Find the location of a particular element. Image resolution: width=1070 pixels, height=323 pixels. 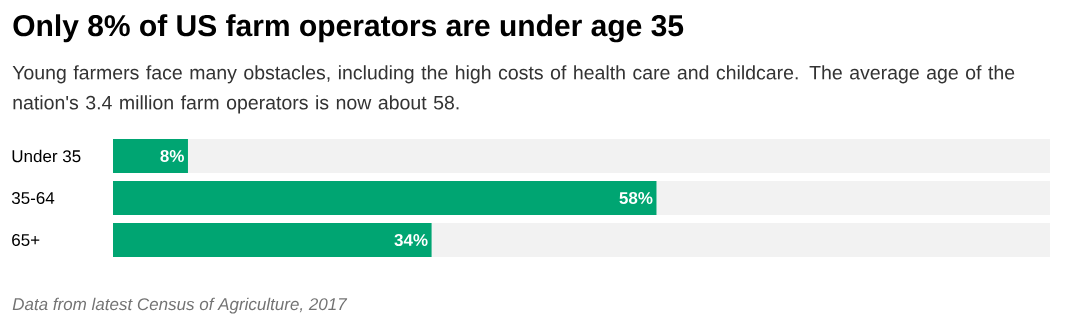

data-label: 34% is located at coordinates (411, 240).